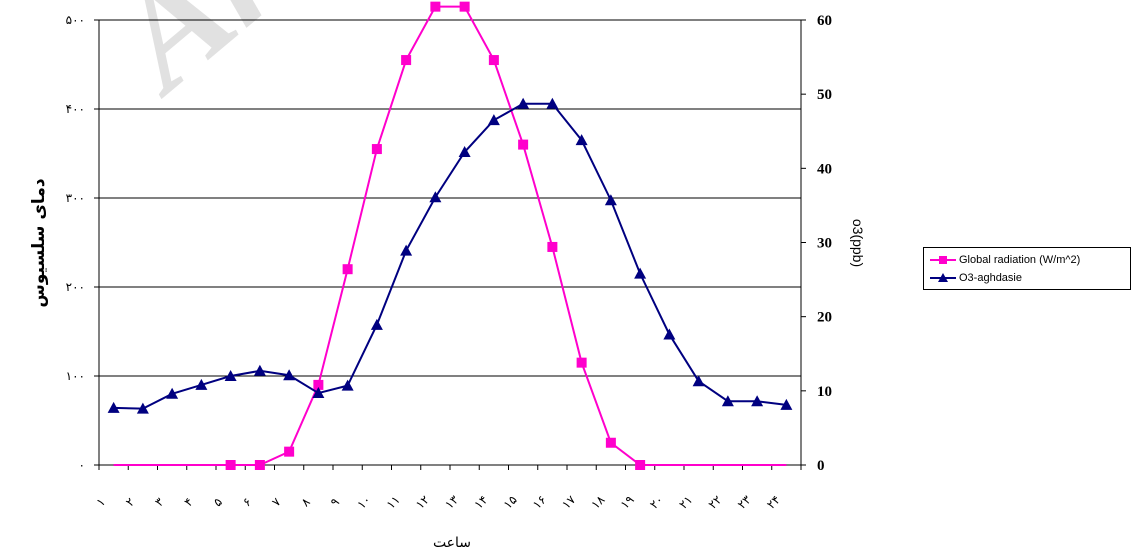  I want to click on x-tick-label-0: ۱, so click(101, 502).